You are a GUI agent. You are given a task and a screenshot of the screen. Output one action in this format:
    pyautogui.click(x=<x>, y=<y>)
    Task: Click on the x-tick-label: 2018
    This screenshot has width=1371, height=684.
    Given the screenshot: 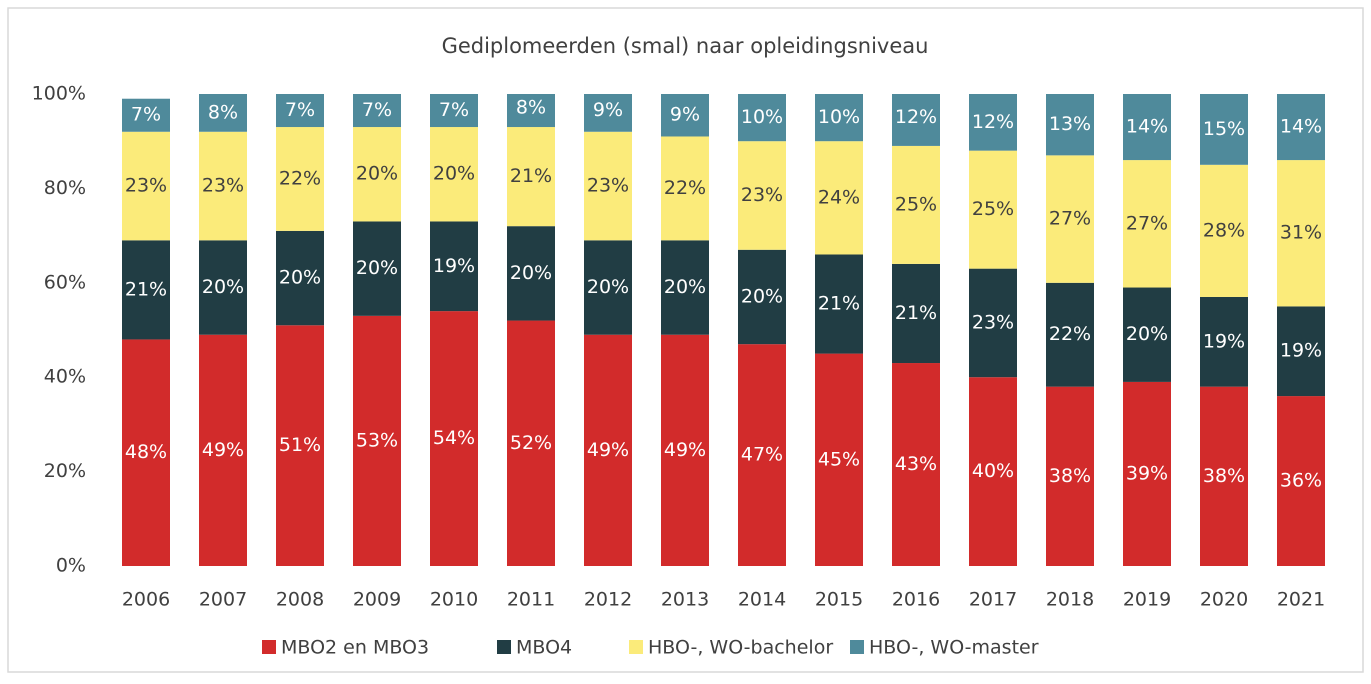 What is the action you would take?
    pyautogui.click(x=1070, y=600)
    